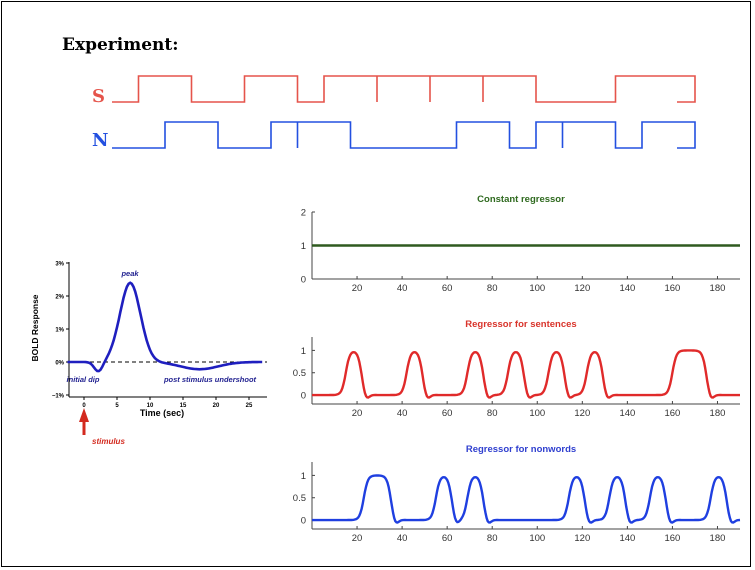 This screenshot has width=755, height=570. What do you see at coordinates (303, 280) in the screenshot?
I see `constant-ytick-label: 0` at bounding box center [303, 280].